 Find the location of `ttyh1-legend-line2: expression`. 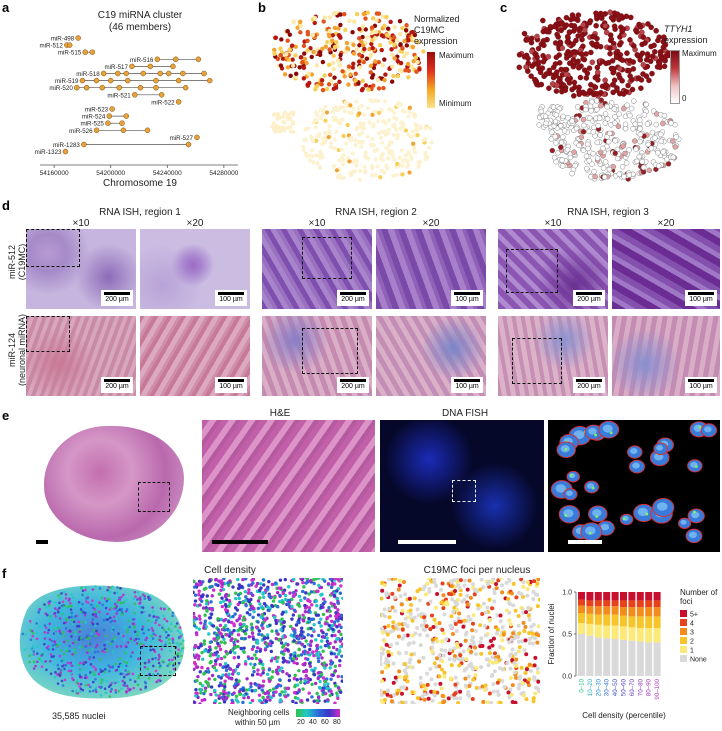

ttyh1-legend-line2: expression is located at coordinates (686, 40).